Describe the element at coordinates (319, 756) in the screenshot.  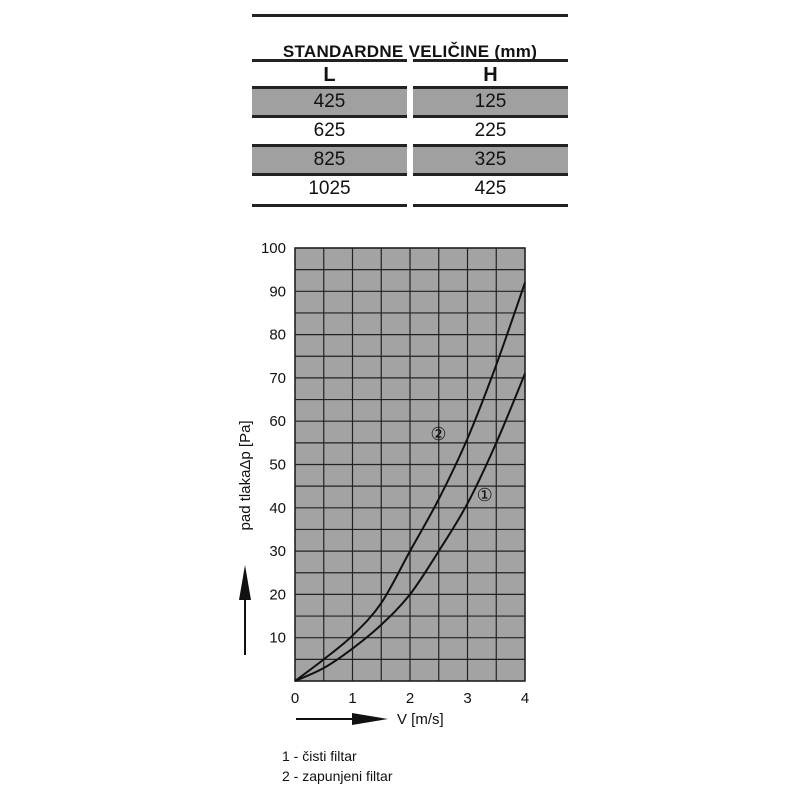
I see `legend-item-1: 1 - čisti filtar` at that location.